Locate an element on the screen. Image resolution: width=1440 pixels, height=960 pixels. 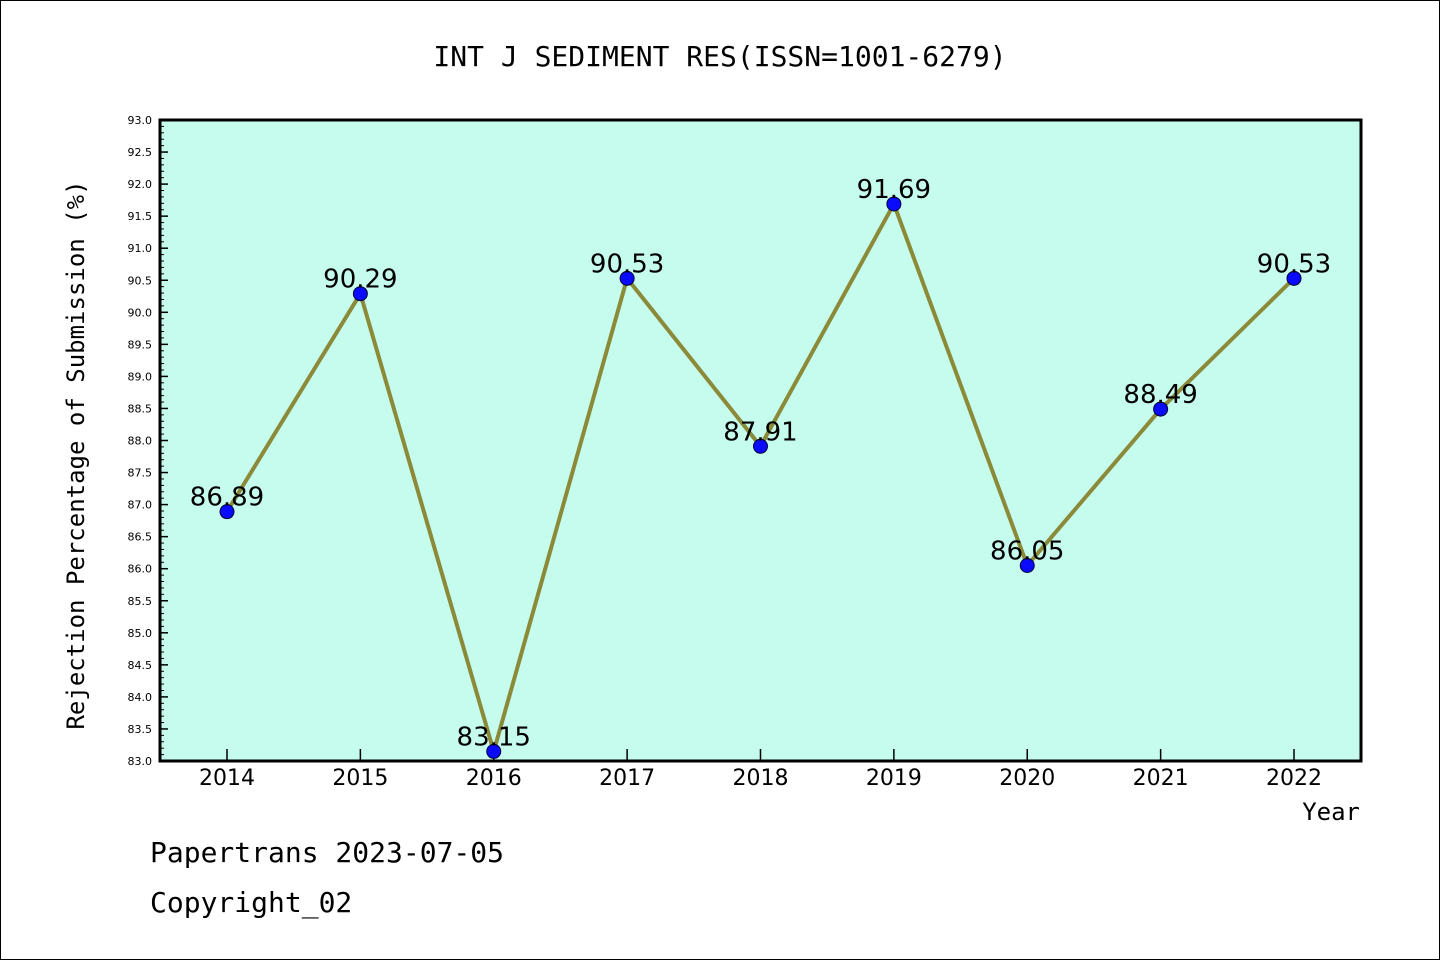
y-tick-label: 92.5 is located at coordinates (140, 152).